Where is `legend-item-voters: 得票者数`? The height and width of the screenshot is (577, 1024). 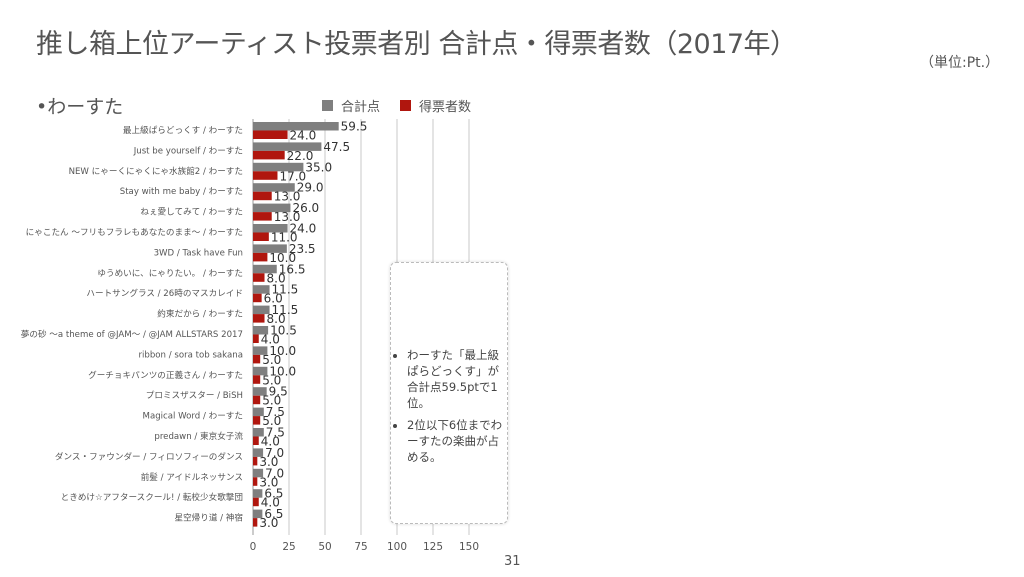
legend-item-voters: 得票者数 is located at coordinates (435, 105).